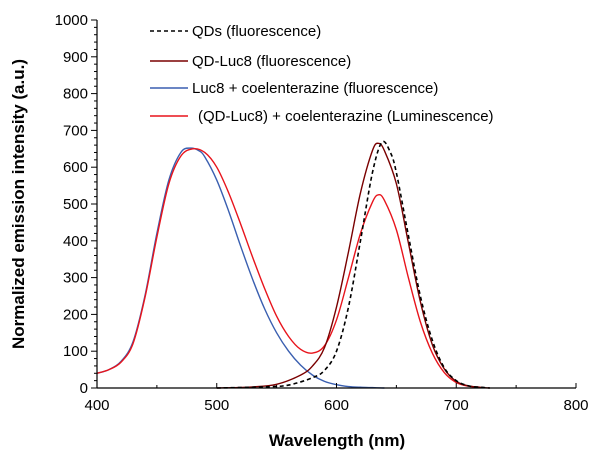  I want to click on x-tick-label: 400, so click(96, 405).